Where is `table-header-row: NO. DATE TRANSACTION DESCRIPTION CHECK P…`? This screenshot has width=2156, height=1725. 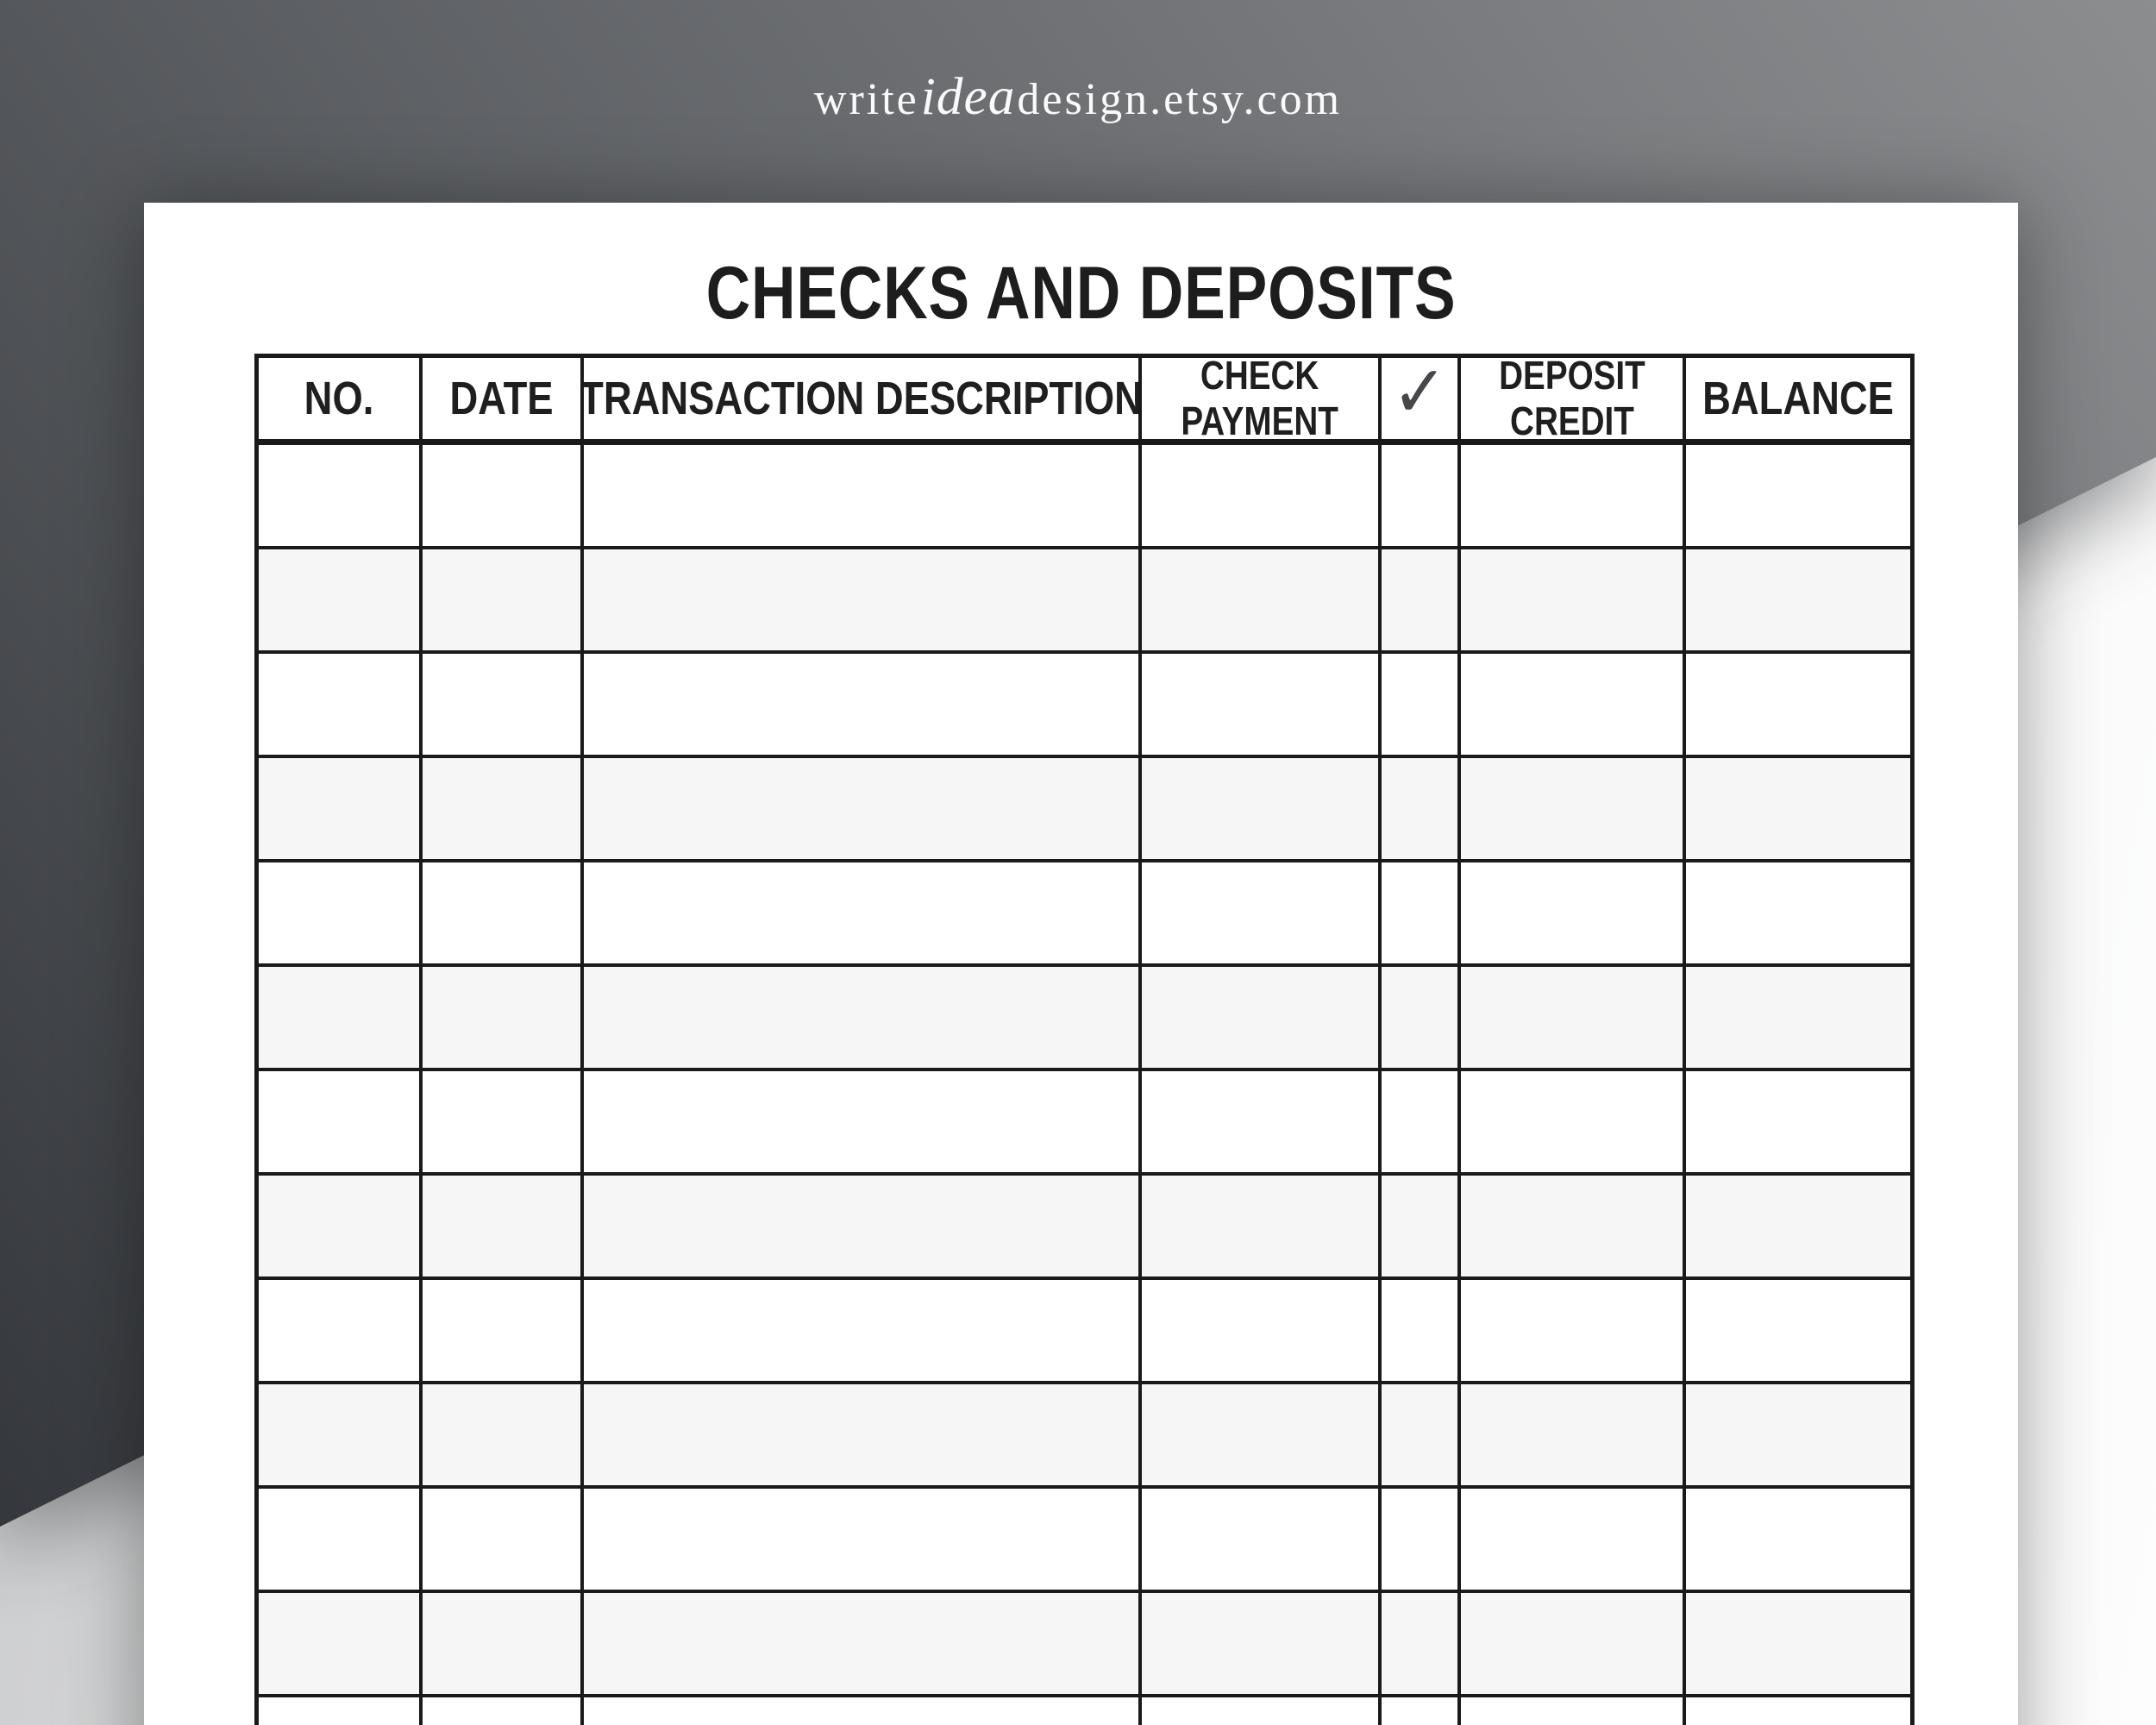 table-header-row: NO. DATE TRANSACTION DESCRIPTION CHECK P… is located at coordinates (1084, 402).